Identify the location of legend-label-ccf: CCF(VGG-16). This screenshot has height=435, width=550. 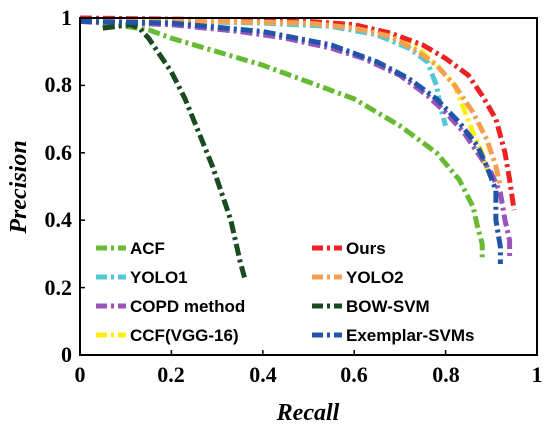
(184, 335).